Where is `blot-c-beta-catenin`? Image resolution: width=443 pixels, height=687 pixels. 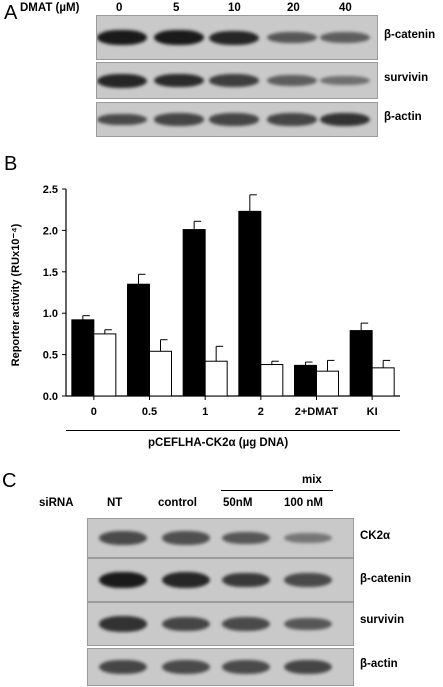 blot-c-beta-catenin is located at coordinates (220, 580).